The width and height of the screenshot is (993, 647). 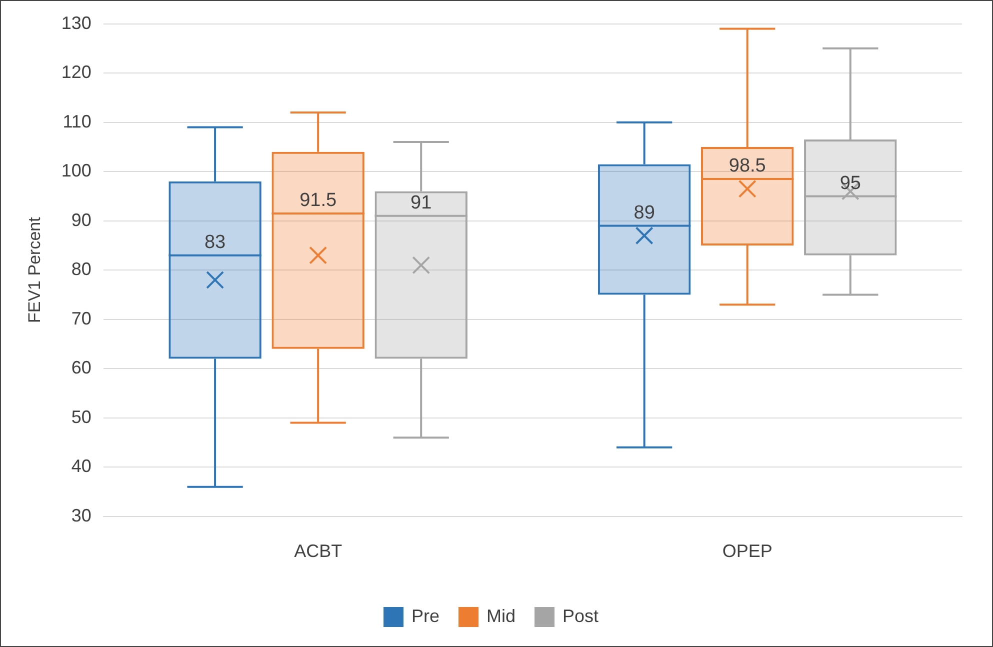 What do you see at coordinates (81, 368) in the screenshot?
I see `y-tick-label: 60` at bounding box center [81, 368].